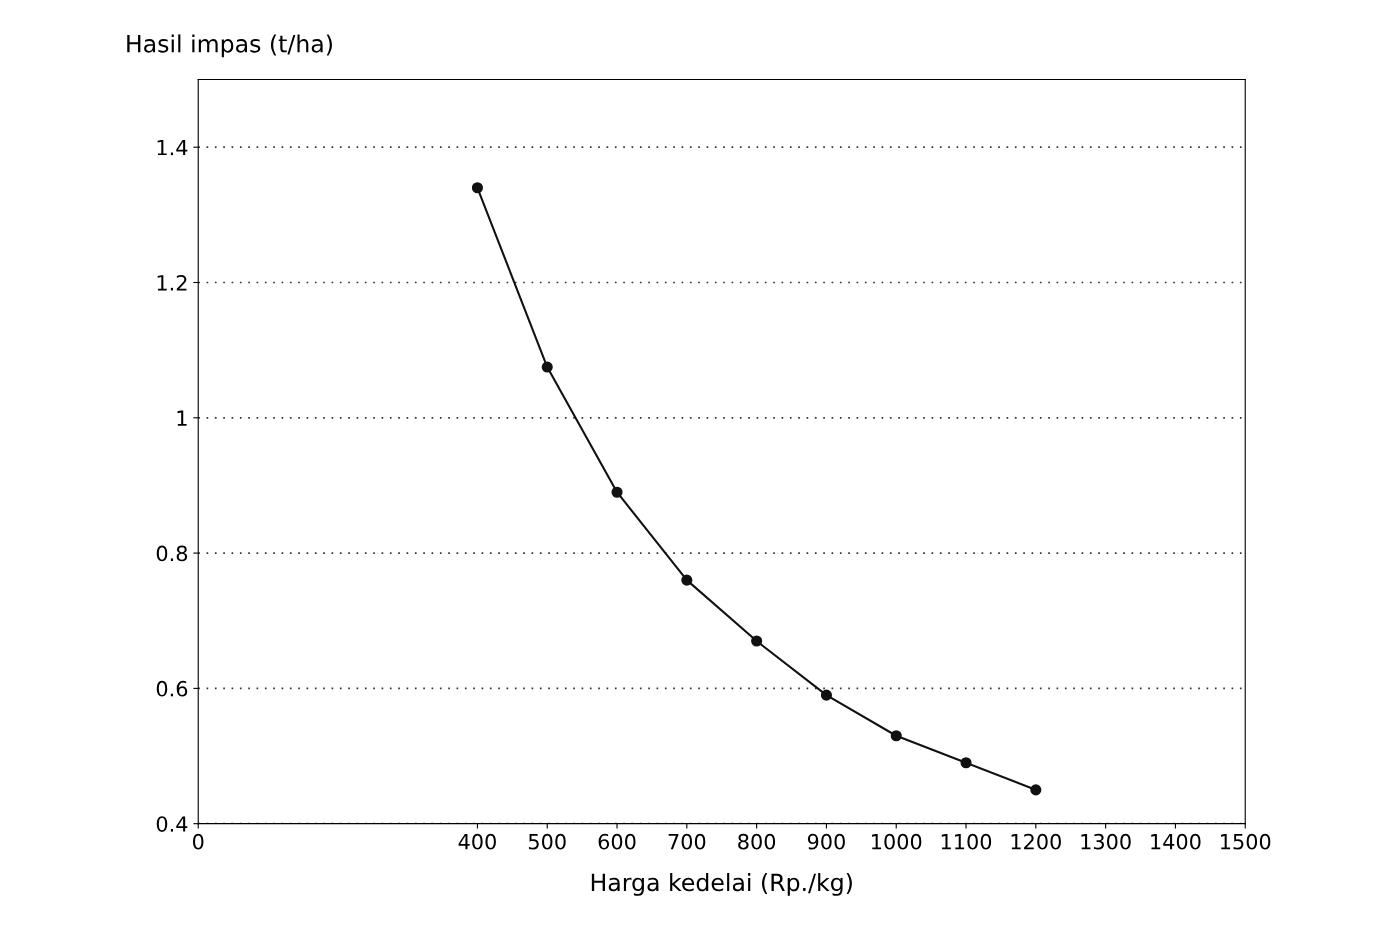 The width and height of the screenshot is (1396, 936). What do you see at coordinates (966, 841) in the screenshot?
I see `x-tick-label: 1100` at bounding box center [966, 841].